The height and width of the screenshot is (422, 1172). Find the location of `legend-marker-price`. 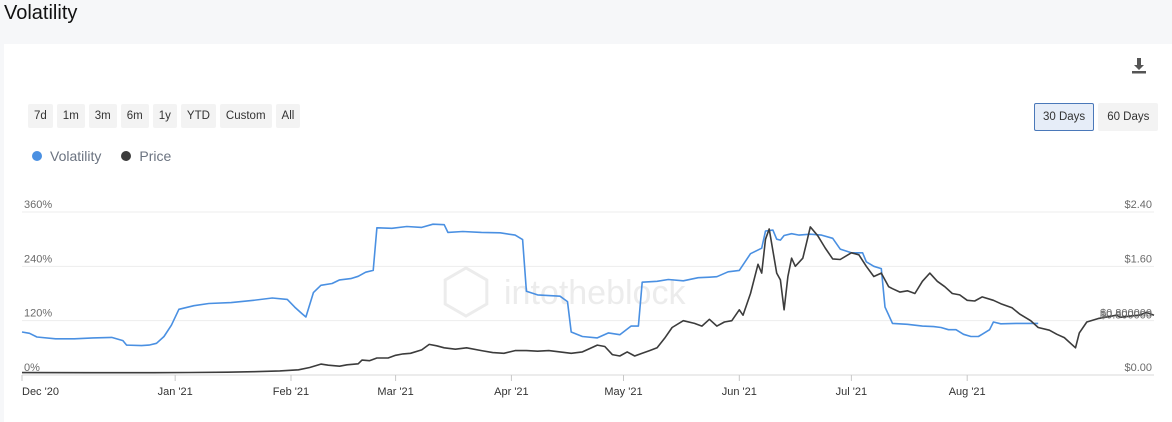

legend-marker-price is located at coordinates (126, 156).